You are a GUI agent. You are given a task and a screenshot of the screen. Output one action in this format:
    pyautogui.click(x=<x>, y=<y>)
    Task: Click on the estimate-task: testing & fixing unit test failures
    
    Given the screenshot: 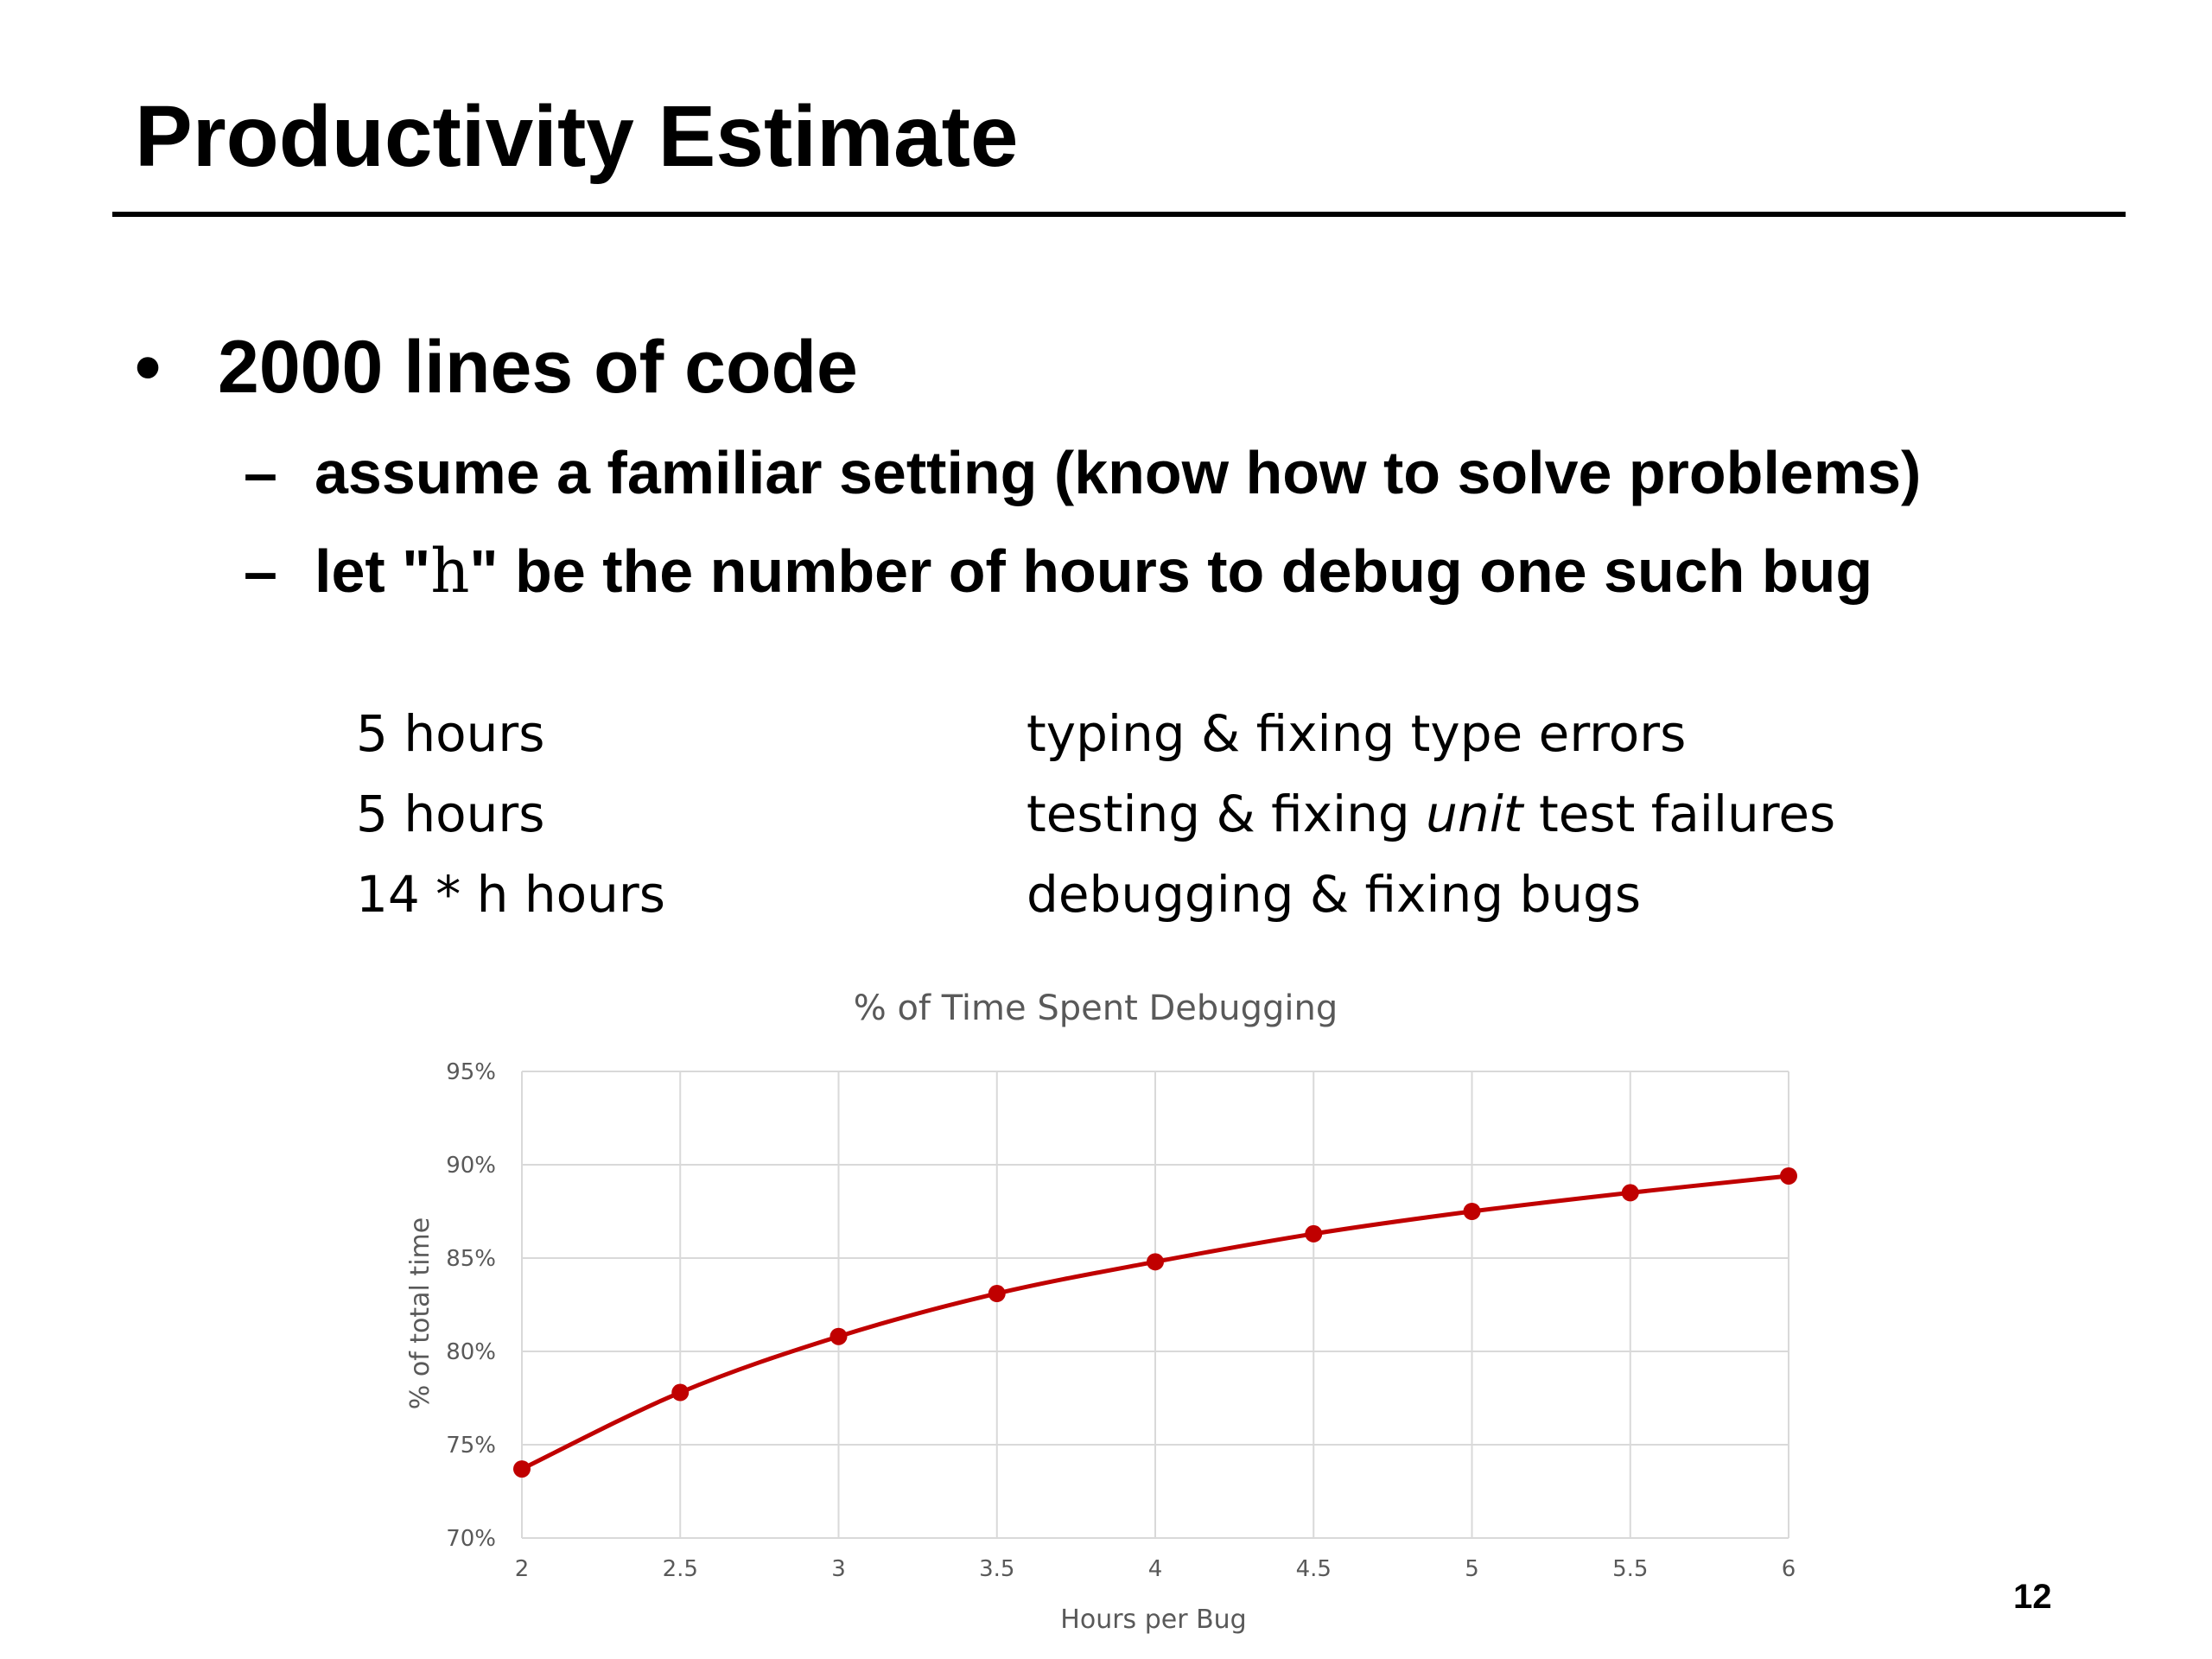 What is the action you would take?
    pyautogui.click(x=1431, y=814)
    